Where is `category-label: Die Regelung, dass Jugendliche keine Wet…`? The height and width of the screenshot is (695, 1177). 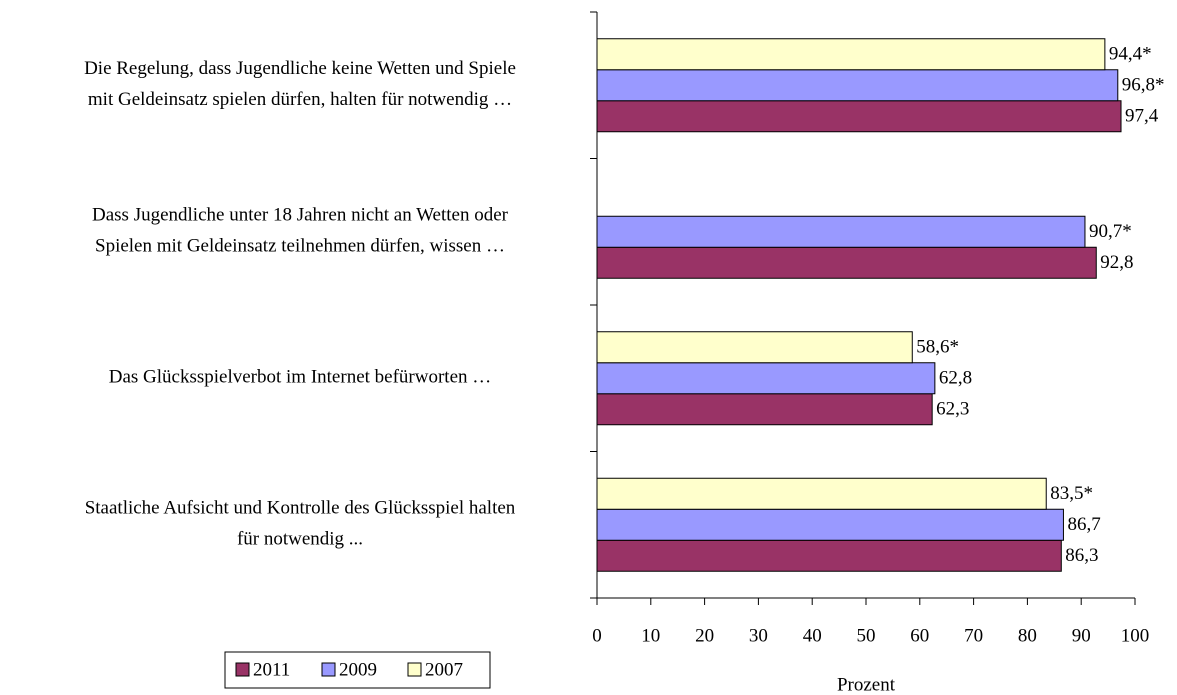 category-label: Die Regelung, dass Jugendliche keine Wet… is located at coordinates (300, 68).